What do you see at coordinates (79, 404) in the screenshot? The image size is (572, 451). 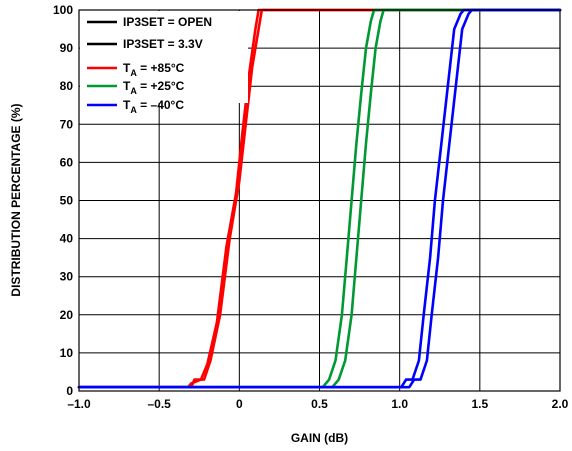 I see `x-tick-label: –1.0` at bounding box center [79, 404].